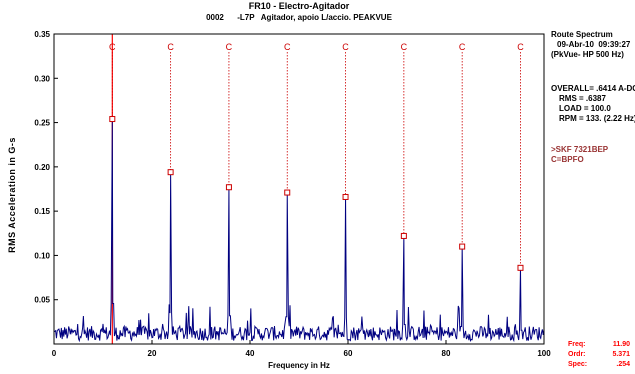  Describe the element at coordinates (326, 17) in the screenshot. I see `point-description: Agitador, apoio L/accio. PEAKVUE` at that location.